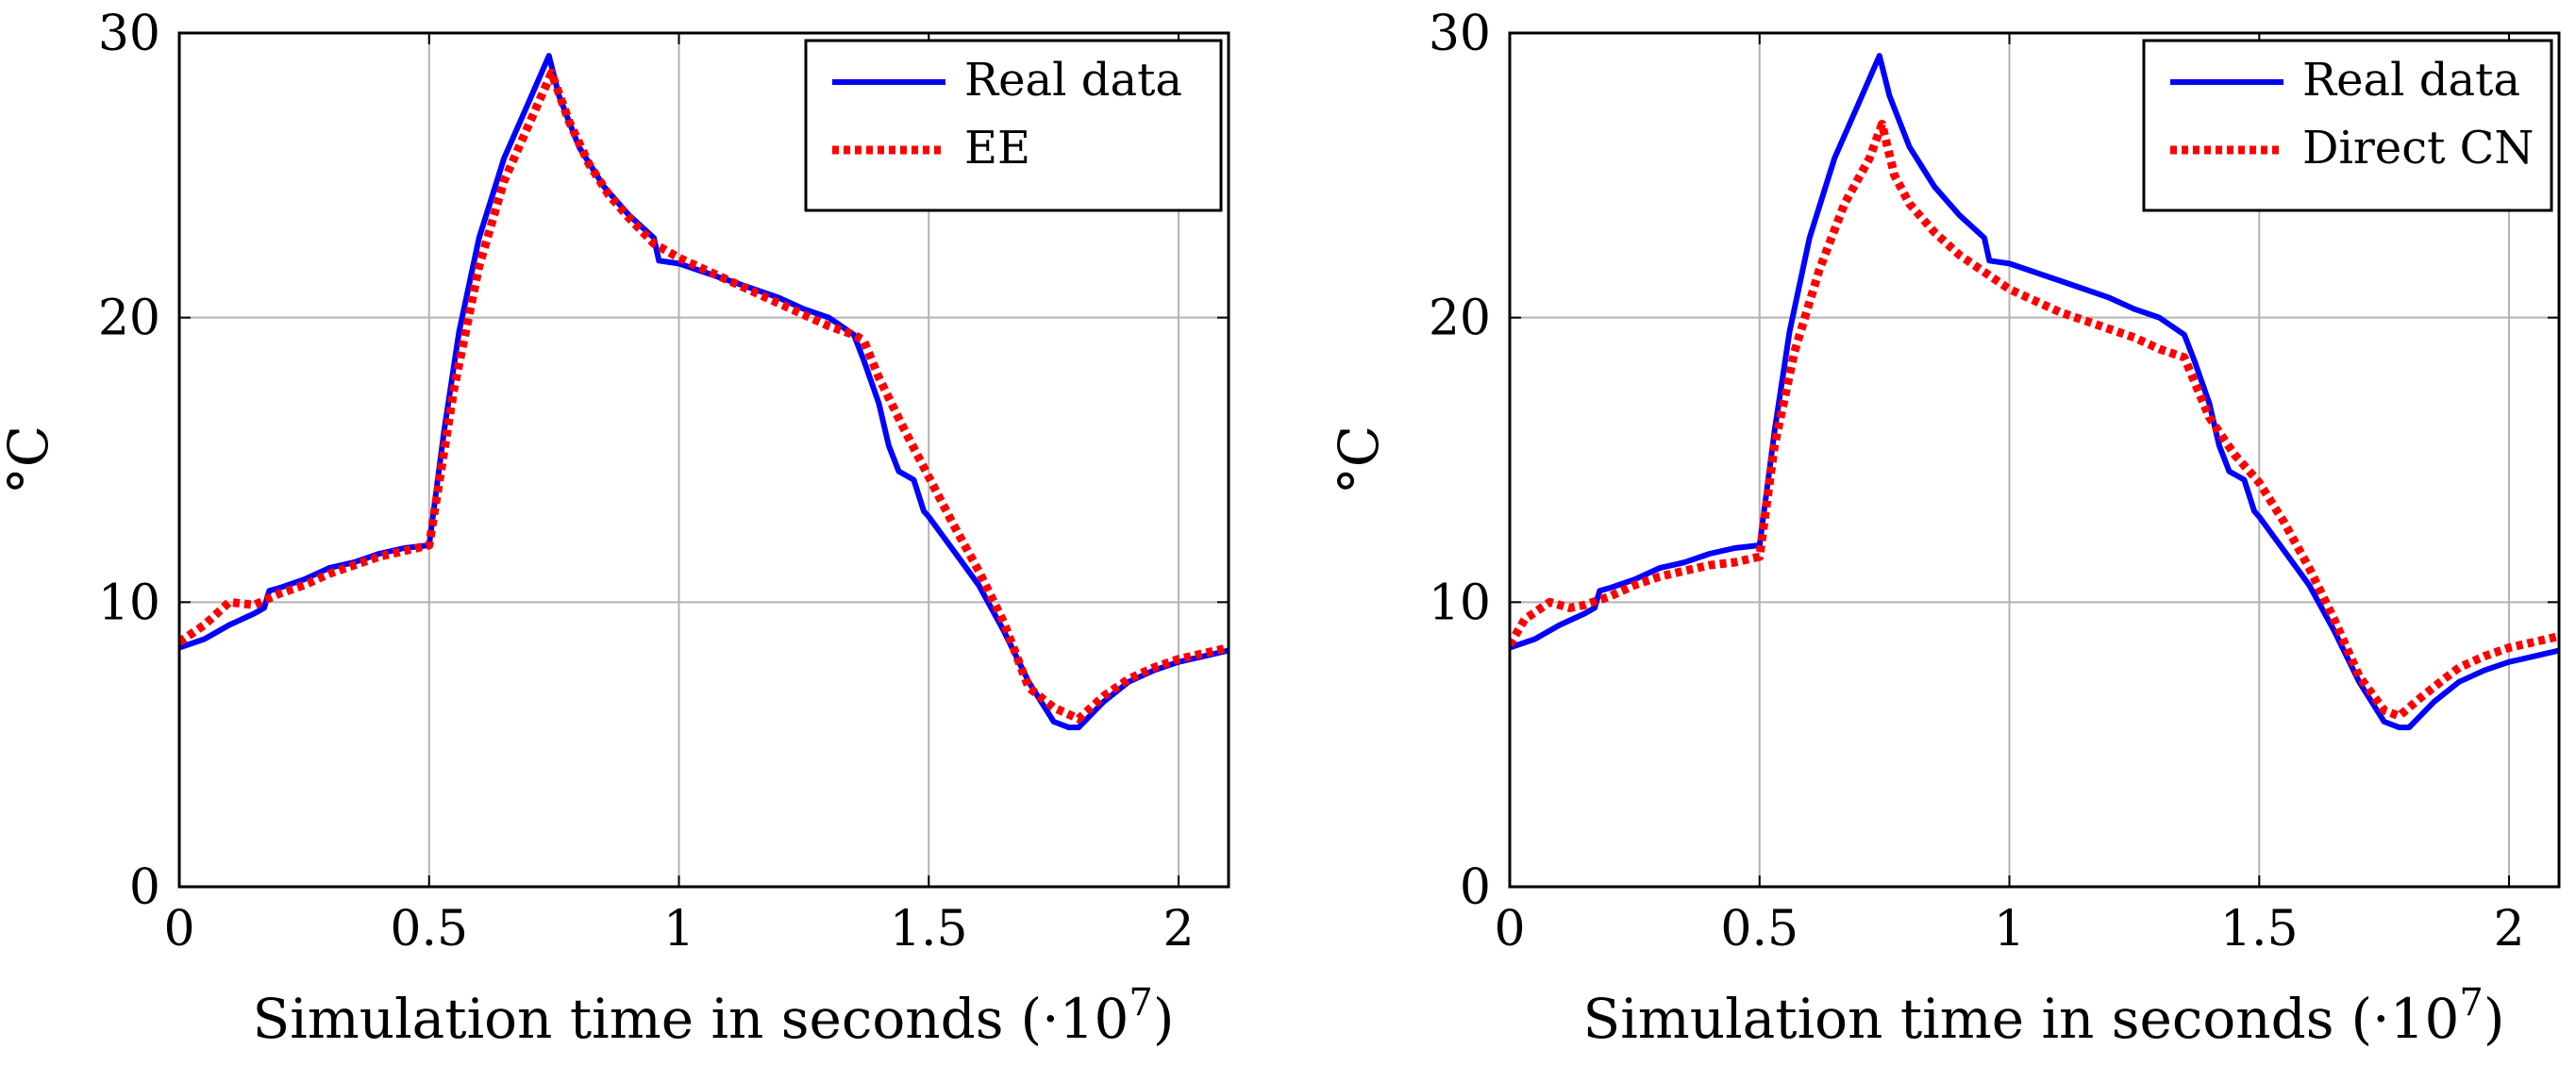  What do you see at coordinates (2418, 148) in the screenshot?
I see `legend-label: Direct CN` at bounding box center [2418, 148].